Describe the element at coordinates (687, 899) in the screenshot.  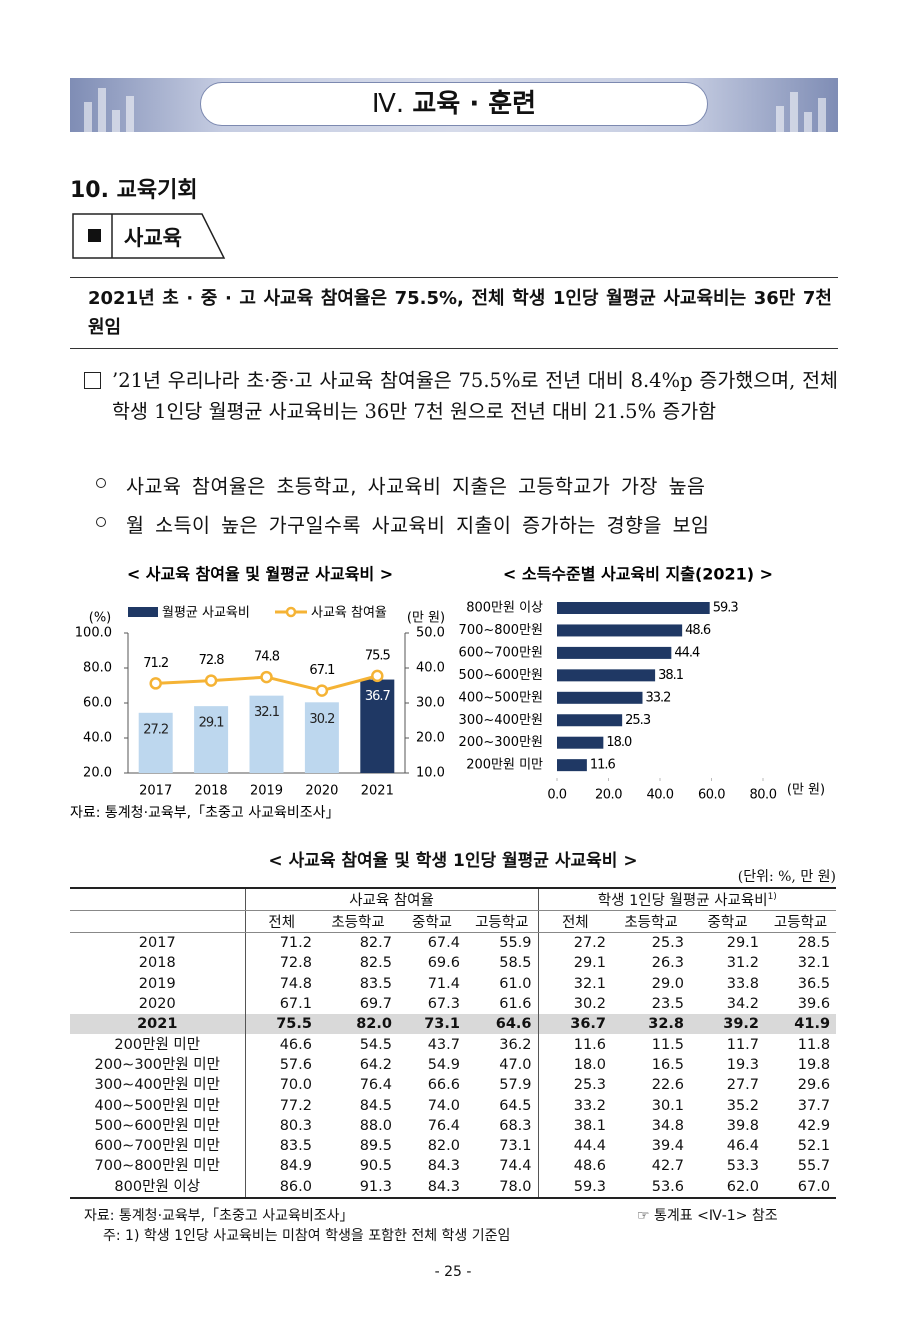
I see `table-group-header: 학생 1인당 월평균 사교육비1)` at that location.